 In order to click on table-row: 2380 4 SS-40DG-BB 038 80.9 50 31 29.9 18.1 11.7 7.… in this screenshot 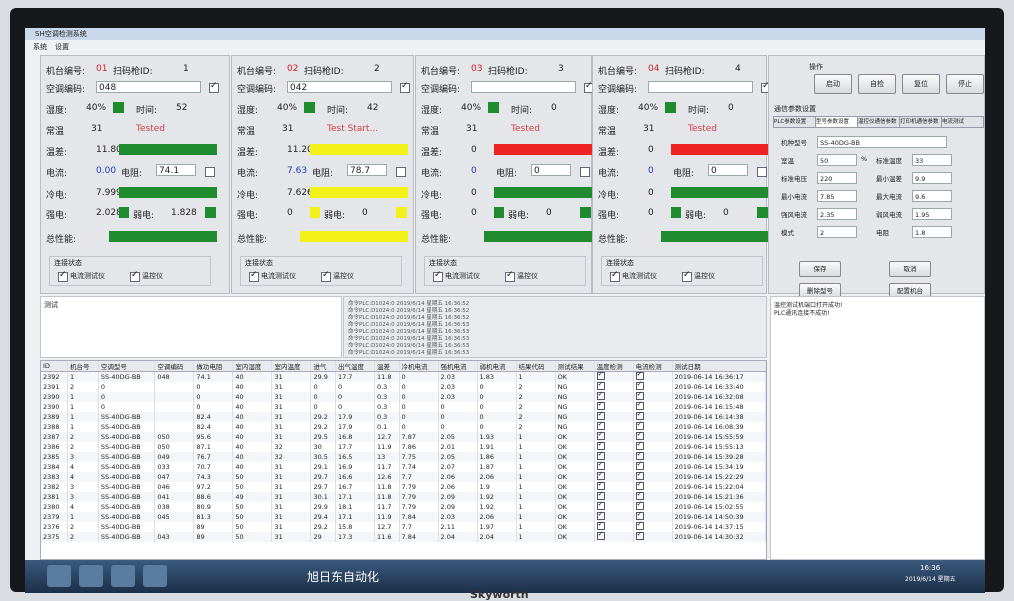, I will do `click(403, 506)`.